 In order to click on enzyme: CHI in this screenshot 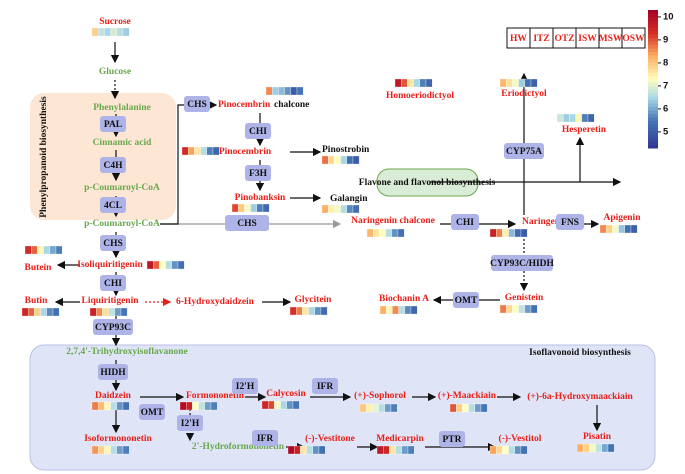, I will do `click(113, 284)`.